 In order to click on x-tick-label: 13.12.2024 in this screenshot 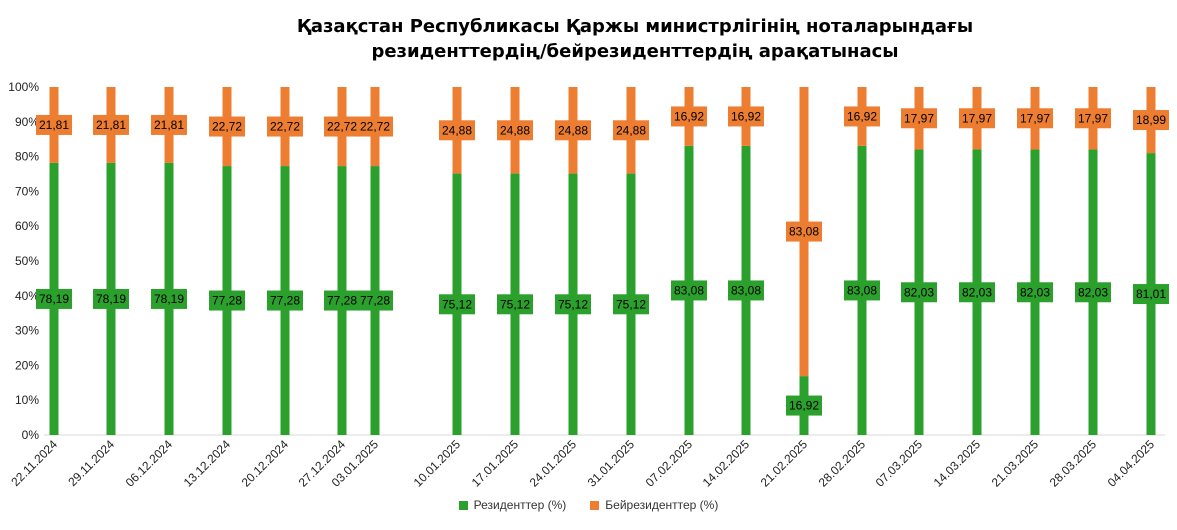, I will do `click(207, 463)`.